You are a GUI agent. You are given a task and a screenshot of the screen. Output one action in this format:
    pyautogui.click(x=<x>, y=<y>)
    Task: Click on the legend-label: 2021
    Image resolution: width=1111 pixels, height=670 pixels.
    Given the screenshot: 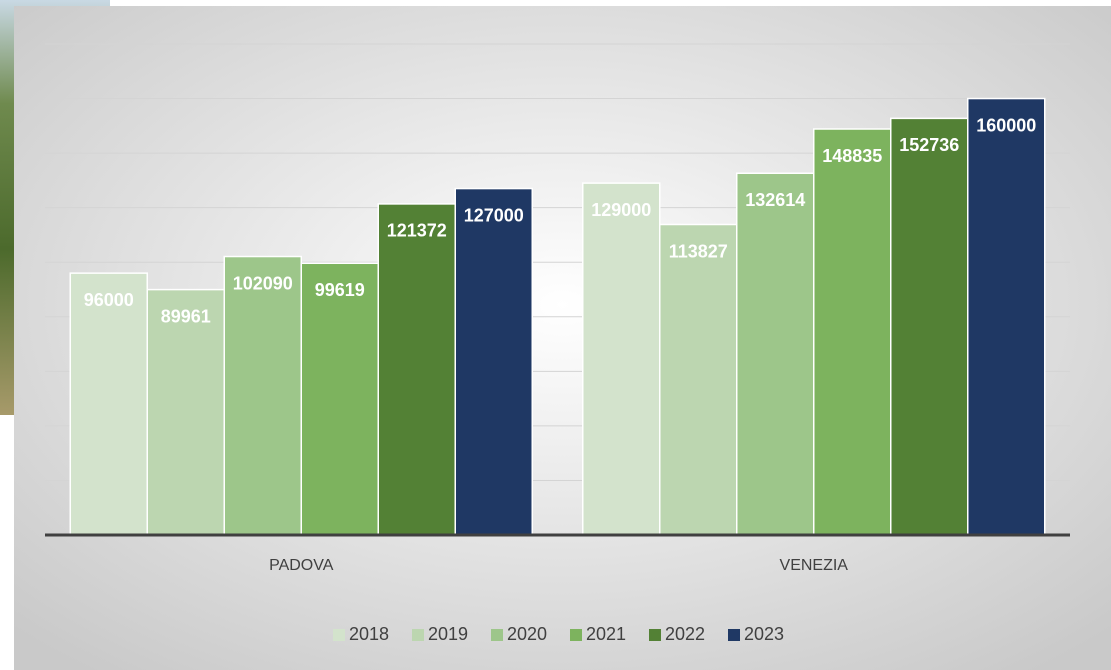 What is the action you would take?
    pyautogui.click(x=606, y=634)
    